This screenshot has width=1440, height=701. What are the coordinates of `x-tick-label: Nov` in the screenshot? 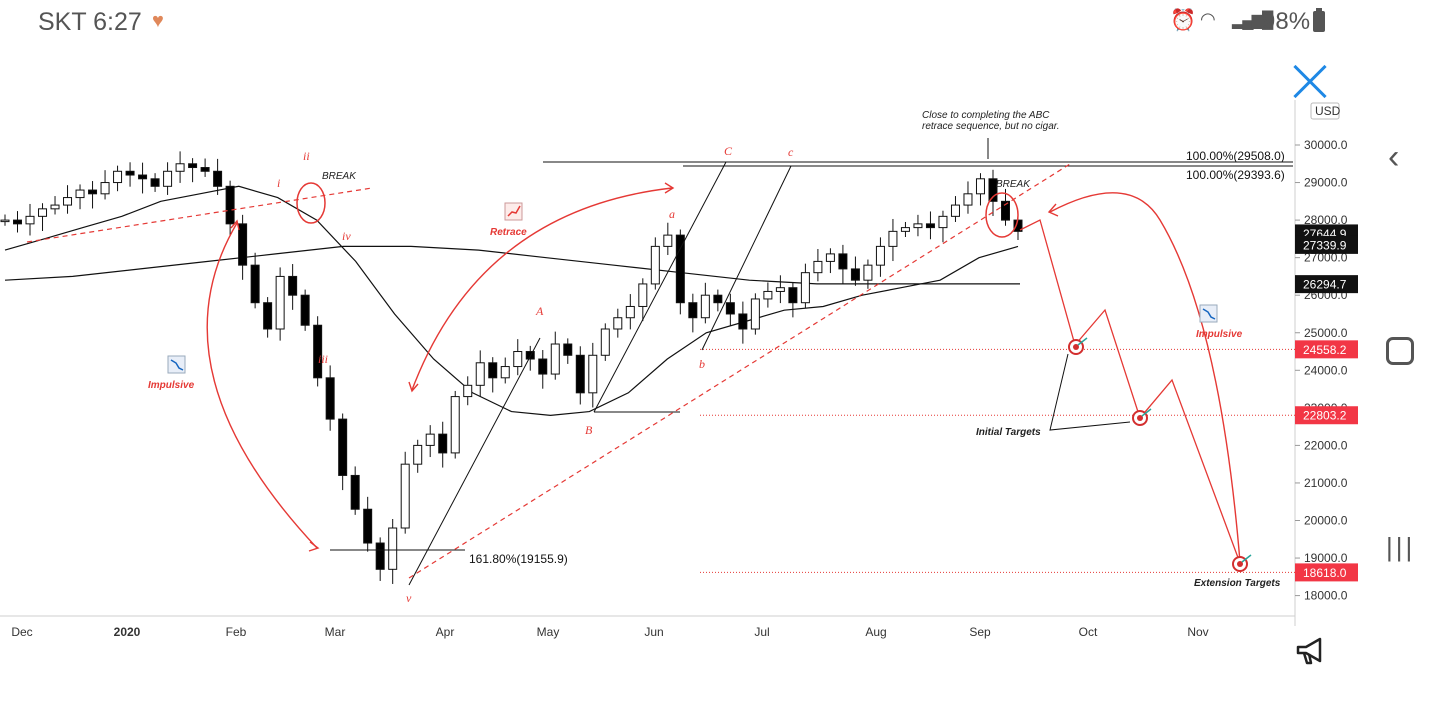 It's located at (1197, 632).